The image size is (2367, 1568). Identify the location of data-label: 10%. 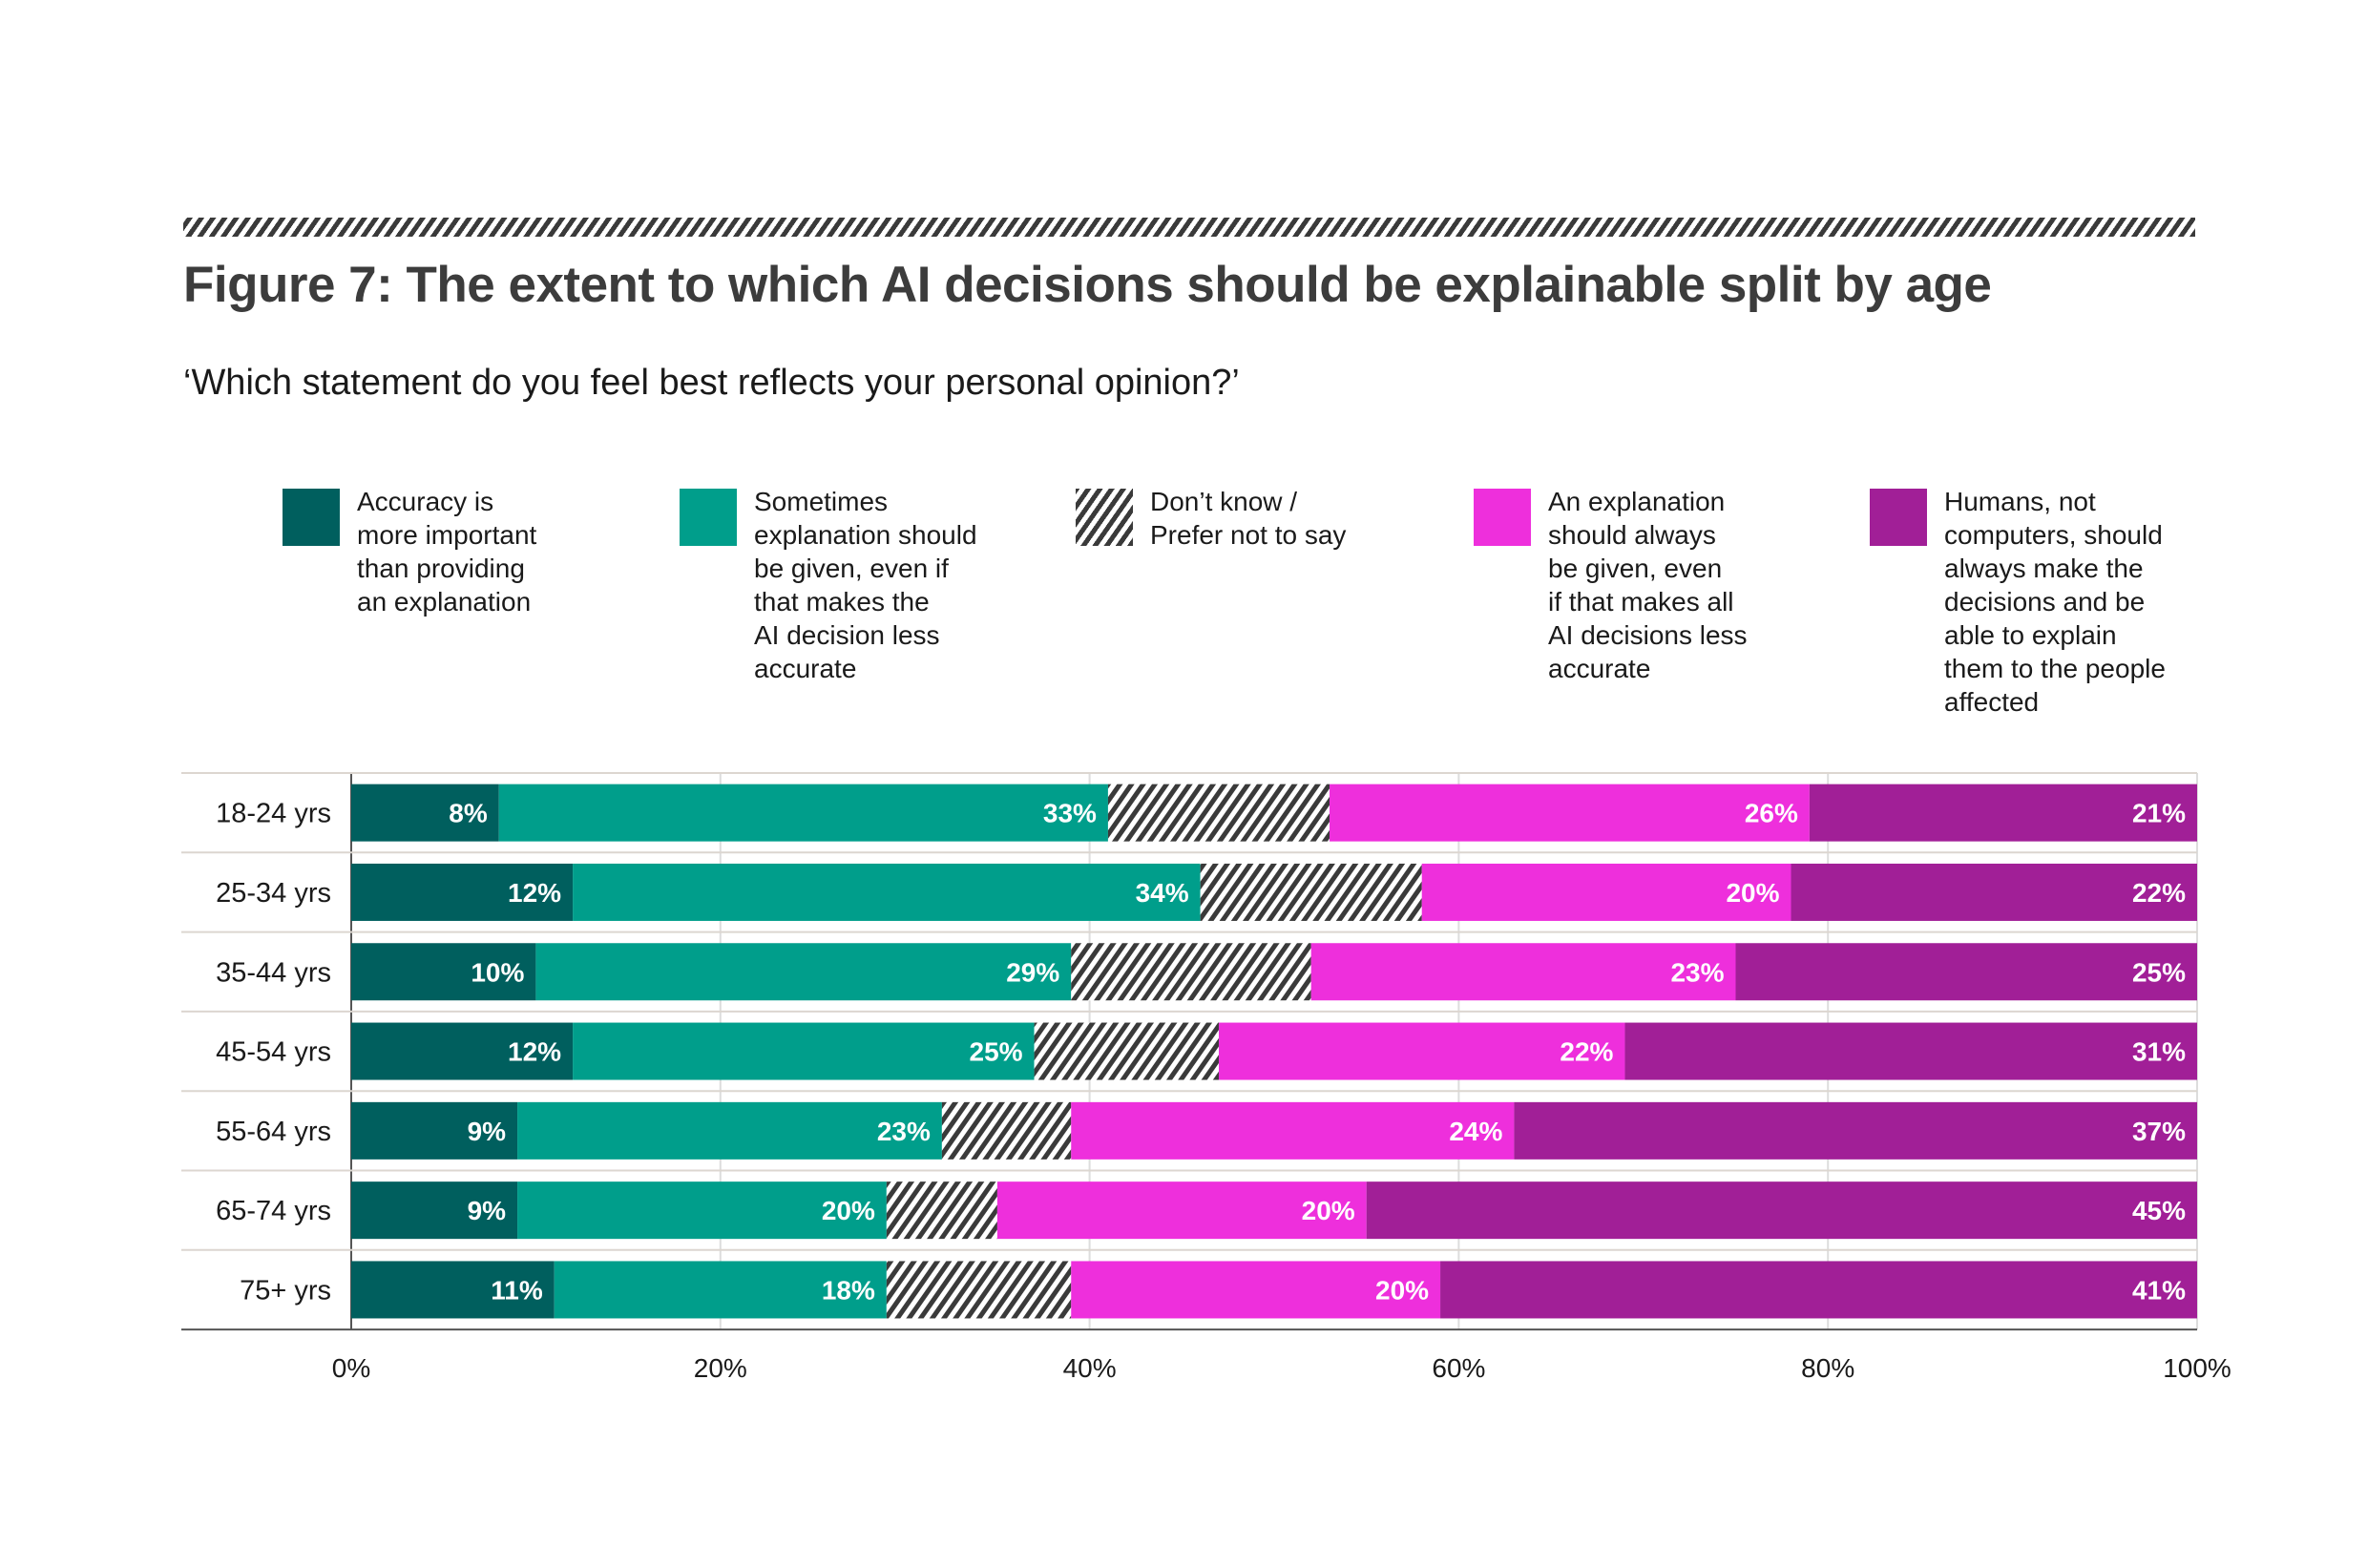
(498, 972).